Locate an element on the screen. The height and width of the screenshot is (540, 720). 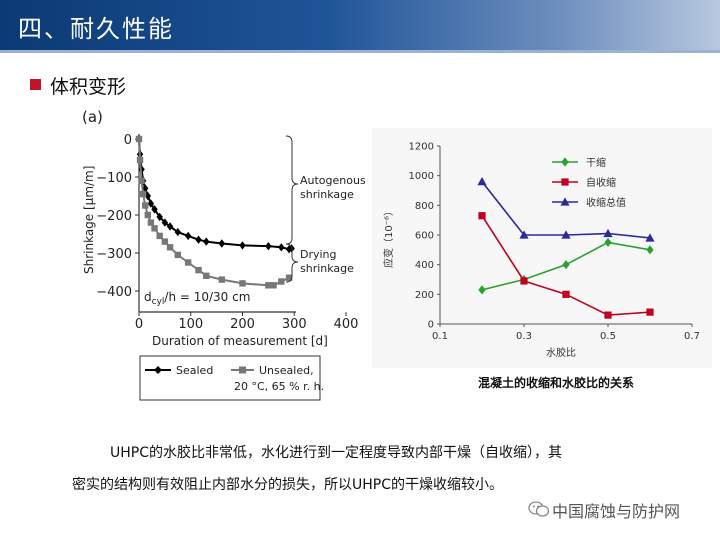
body-paragraph-line-1: UHPC的水胶比非常低，水化进行到一定程度导致内部干燥（自收缩），其 is located at coordinates (336, 453).